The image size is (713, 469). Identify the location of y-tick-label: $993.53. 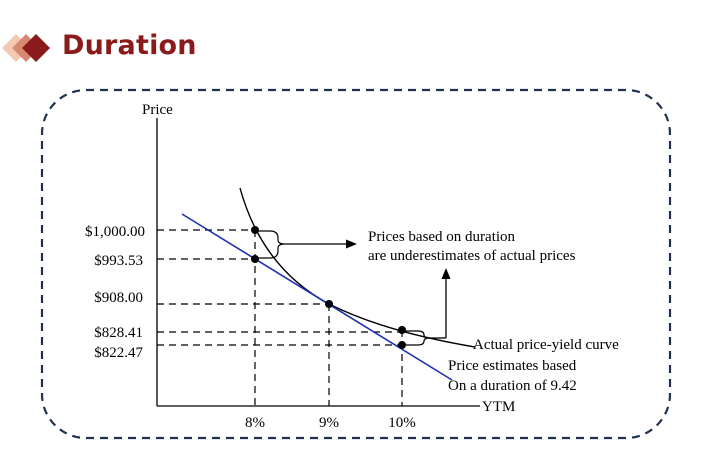
(118, 261).